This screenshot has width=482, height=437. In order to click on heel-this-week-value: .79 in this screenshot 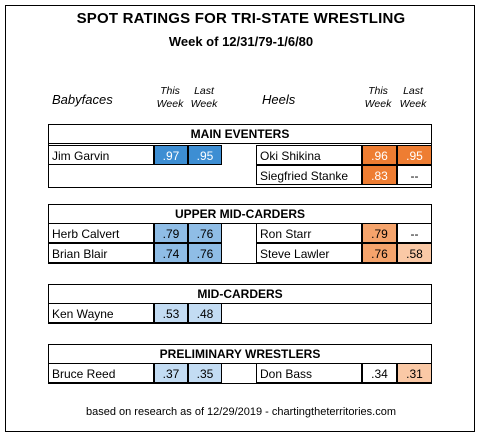, I will do `click(379, 233)`.